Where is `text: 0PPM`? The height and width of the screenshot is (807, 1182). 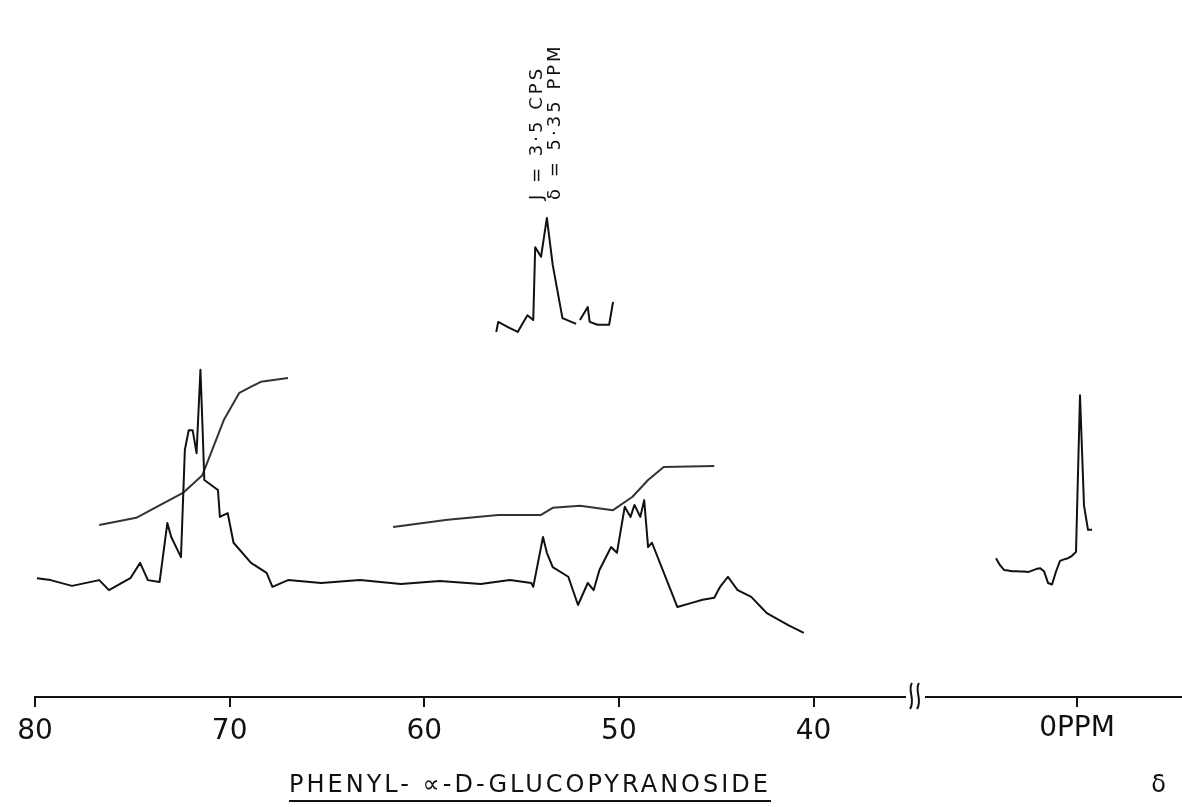 text: 0PPM is located at coordinates (1077, 727).